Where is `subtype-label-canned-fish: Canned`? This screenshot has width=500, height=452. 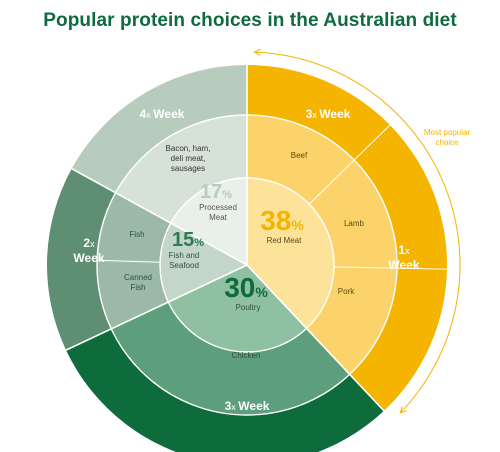 subtype-label-canned-fish: Canned is located at coordinates (138, 277).